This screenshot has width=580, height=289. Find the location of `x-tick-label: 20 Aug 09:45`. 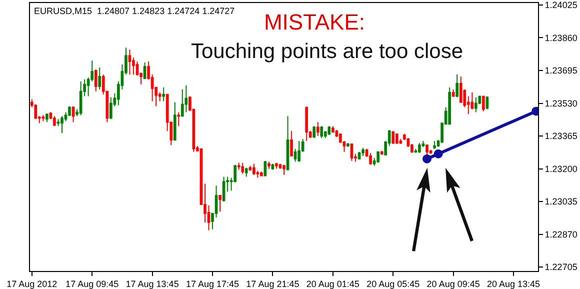

x-tick-label: 20 Aug 09:45 is located at coordinates (453, 283).